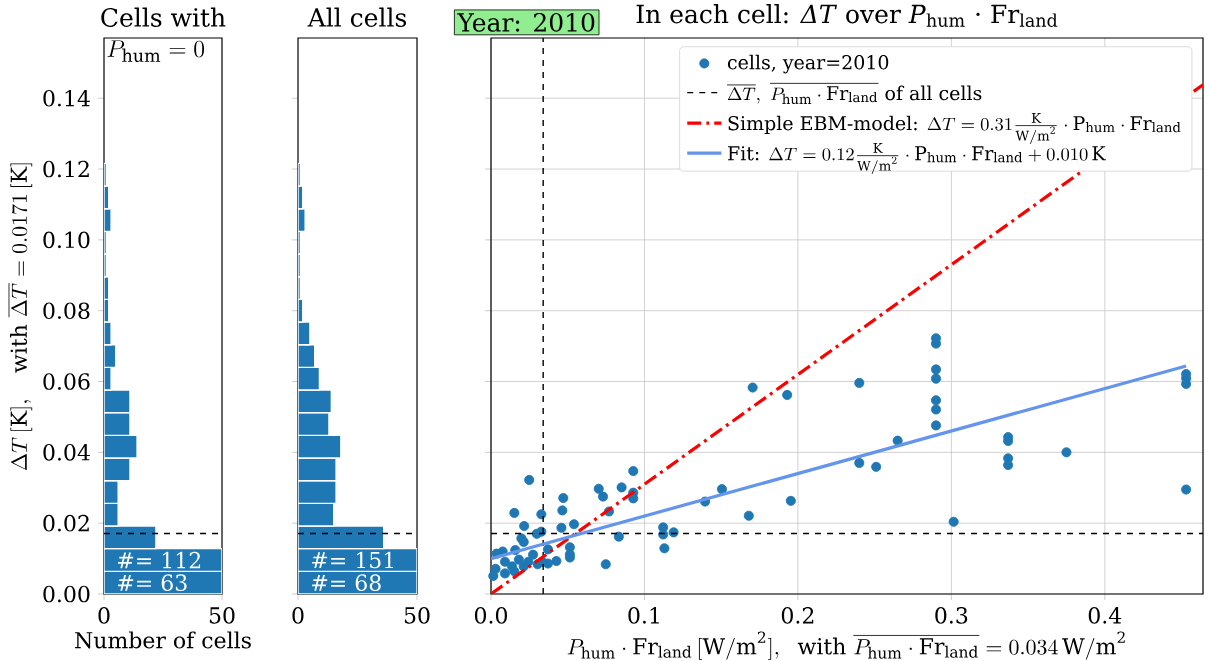 This screenshot has height=661, width=1210. What do you see at coordinates (951, 615) in the screenshot?
I see `x-tick-label: 0.3` at bounding box center [951, 615].